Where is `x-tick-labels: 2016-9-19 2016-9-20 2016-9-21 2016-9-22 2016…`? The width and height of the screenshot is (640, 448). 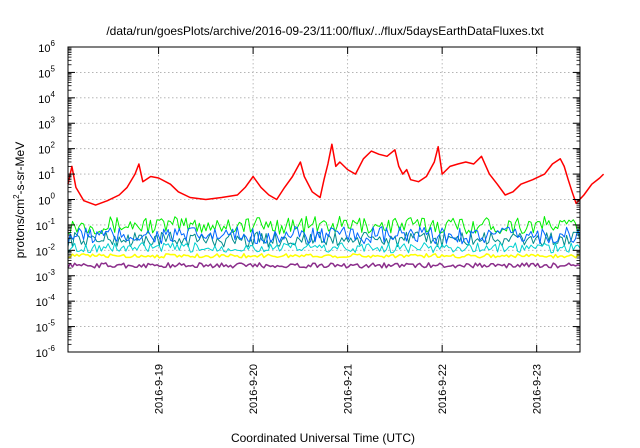 x-tick-labels: 2016-9-19 2016-9-20 2016-9-21 2016-9-22 2016… is located at coordinates (349, 389).